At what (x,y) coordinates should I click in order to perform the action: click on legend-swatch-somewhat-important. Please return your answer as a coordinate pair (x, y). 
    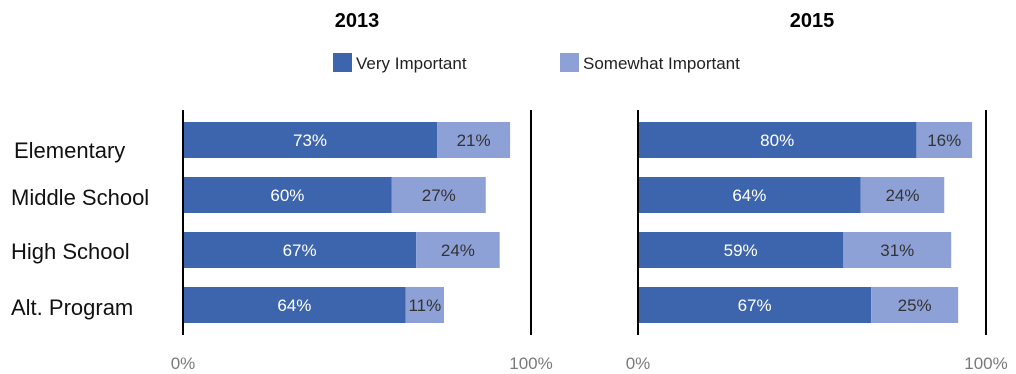
    Looking at the image, I should click on (569, 62).